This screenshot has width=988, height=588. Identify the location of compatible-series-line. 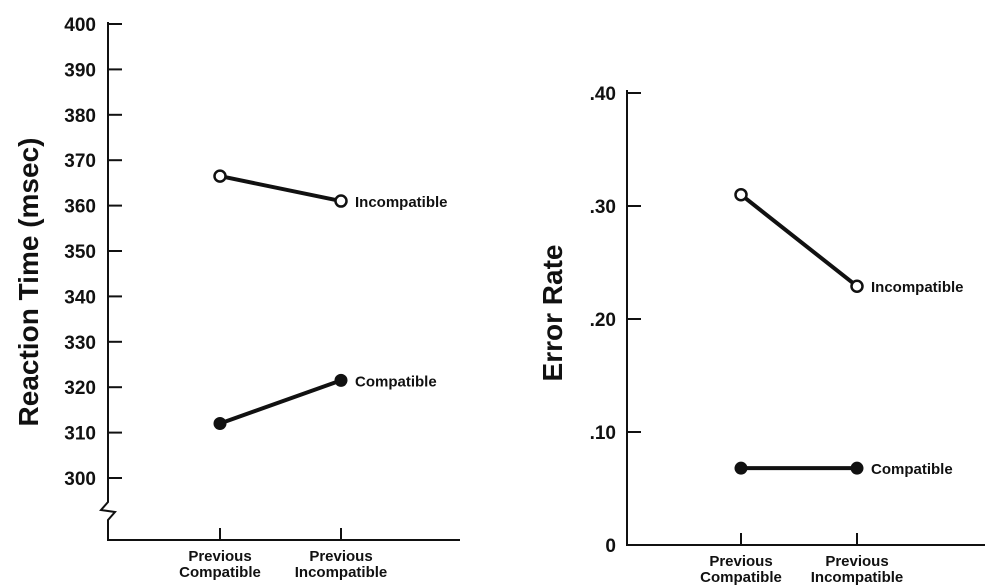
(280, 402).